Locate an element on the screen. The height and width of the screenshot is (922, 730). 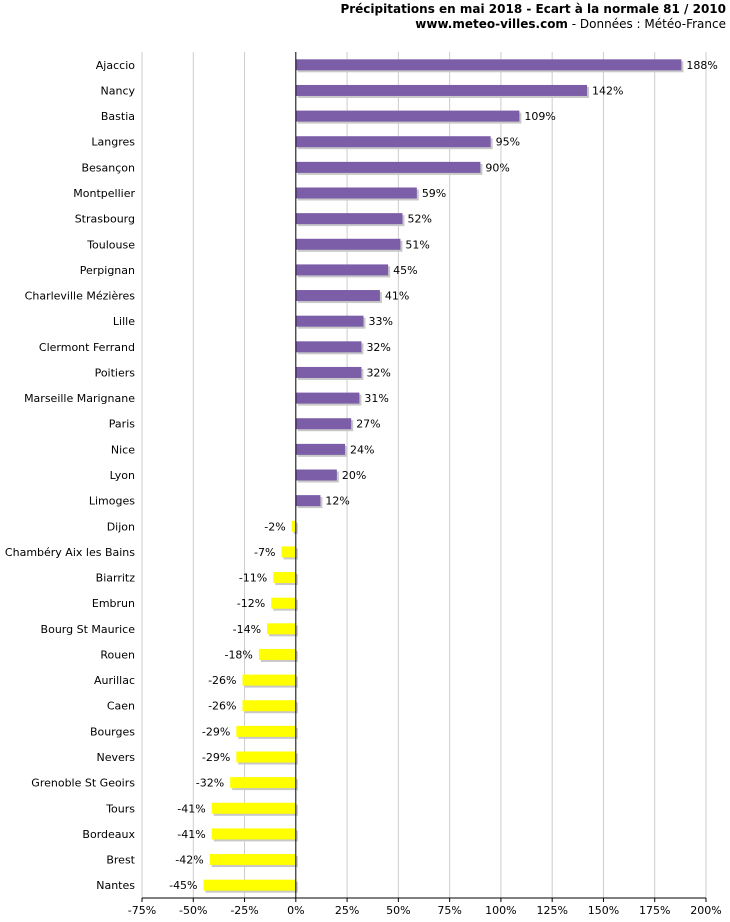
x-tick-label: -50% is located at coordinates (193, 910).